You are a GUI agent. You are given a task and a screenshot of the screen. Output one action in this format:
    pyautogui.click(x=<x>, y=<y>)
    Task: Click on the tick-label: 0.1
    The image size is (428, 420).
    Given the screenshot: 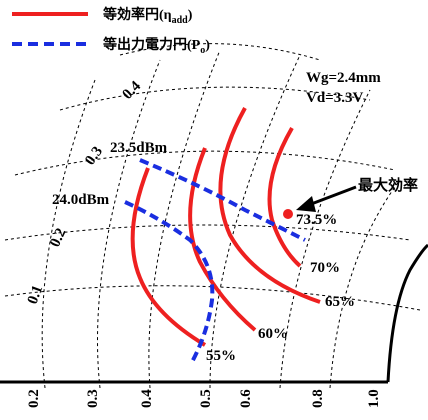 What is the action you would take?
    pyautogui.click(x=35, y=294)
    